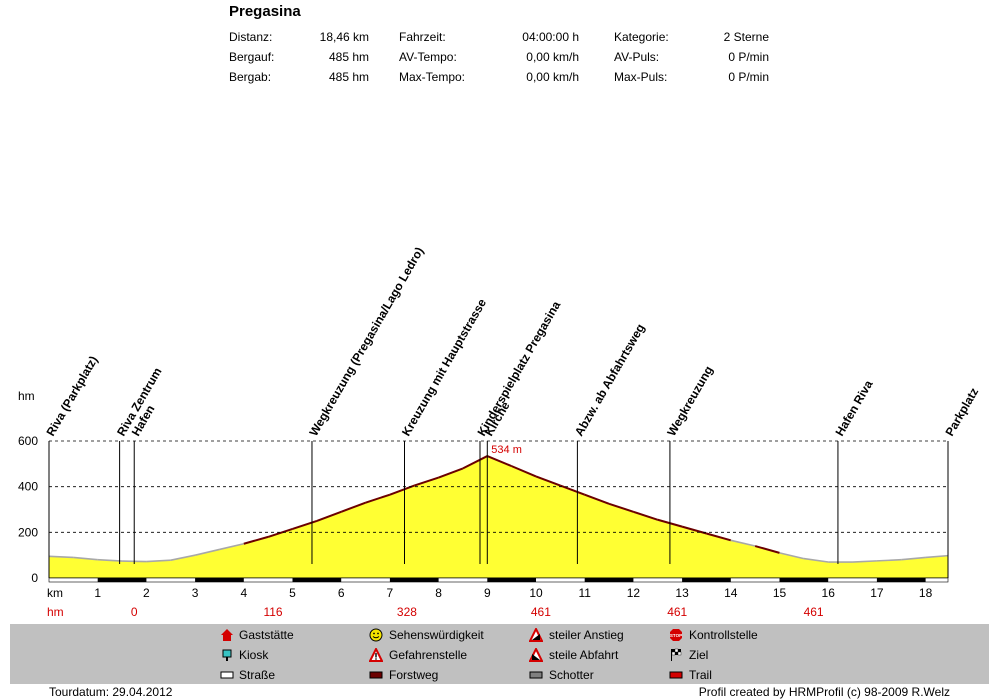 Image resolution: width=999 pixels, height=700 pixels. Describe the element at coordinates (414, 675) in the screenshot. I see `legend-label: Forstweg` at that location.